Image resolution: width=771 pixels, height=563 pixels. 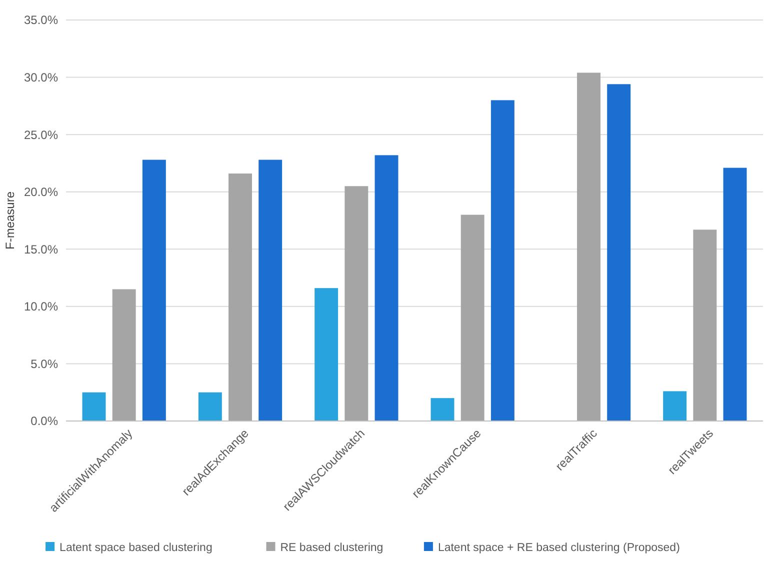 I want to click on legend-label: RE based clustering, so click(x=332, y=548).